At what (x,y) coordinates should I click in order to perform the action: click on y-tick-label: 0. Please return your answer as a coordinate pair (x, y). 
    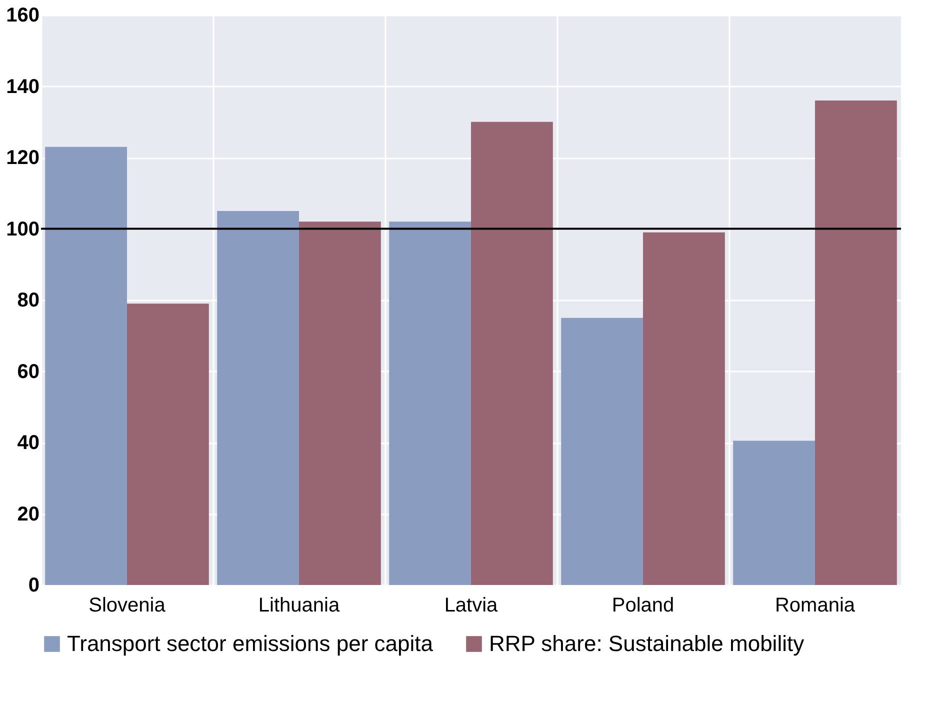
    Looking at the image, I should click on (34, 585).